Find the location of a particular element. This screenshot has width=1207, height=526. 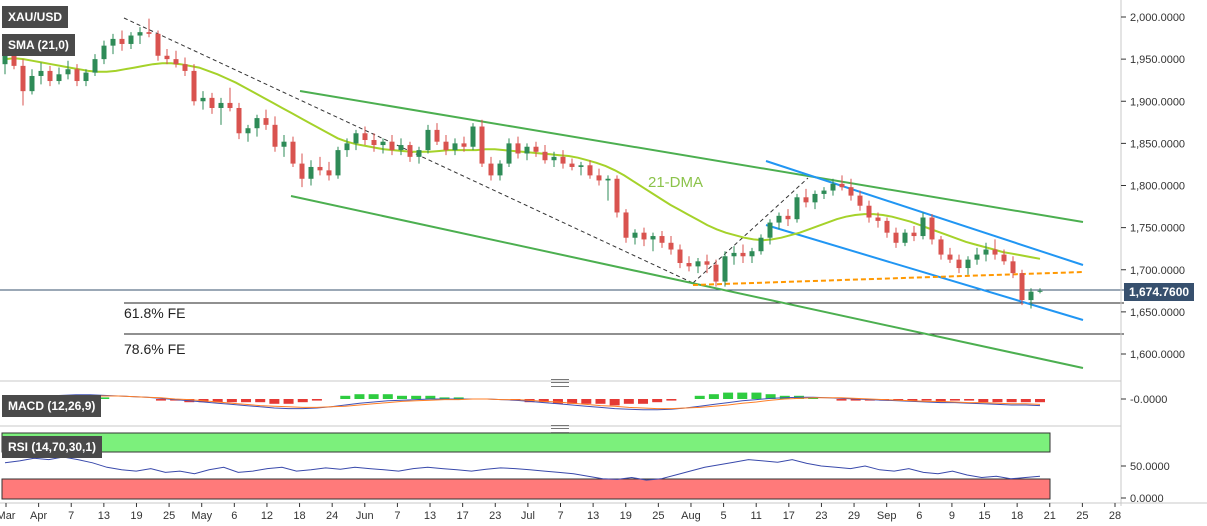

date-tick-label: 19 is located at coordinates (626, 516).